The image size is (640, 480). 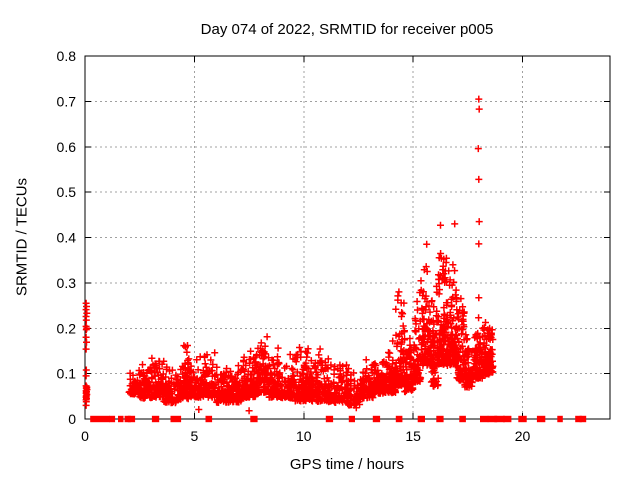 What do you see at coordinates (67, 147) in the screenshot?
I see `y-tick-label: 0.6` at bounding box center [67, 147].